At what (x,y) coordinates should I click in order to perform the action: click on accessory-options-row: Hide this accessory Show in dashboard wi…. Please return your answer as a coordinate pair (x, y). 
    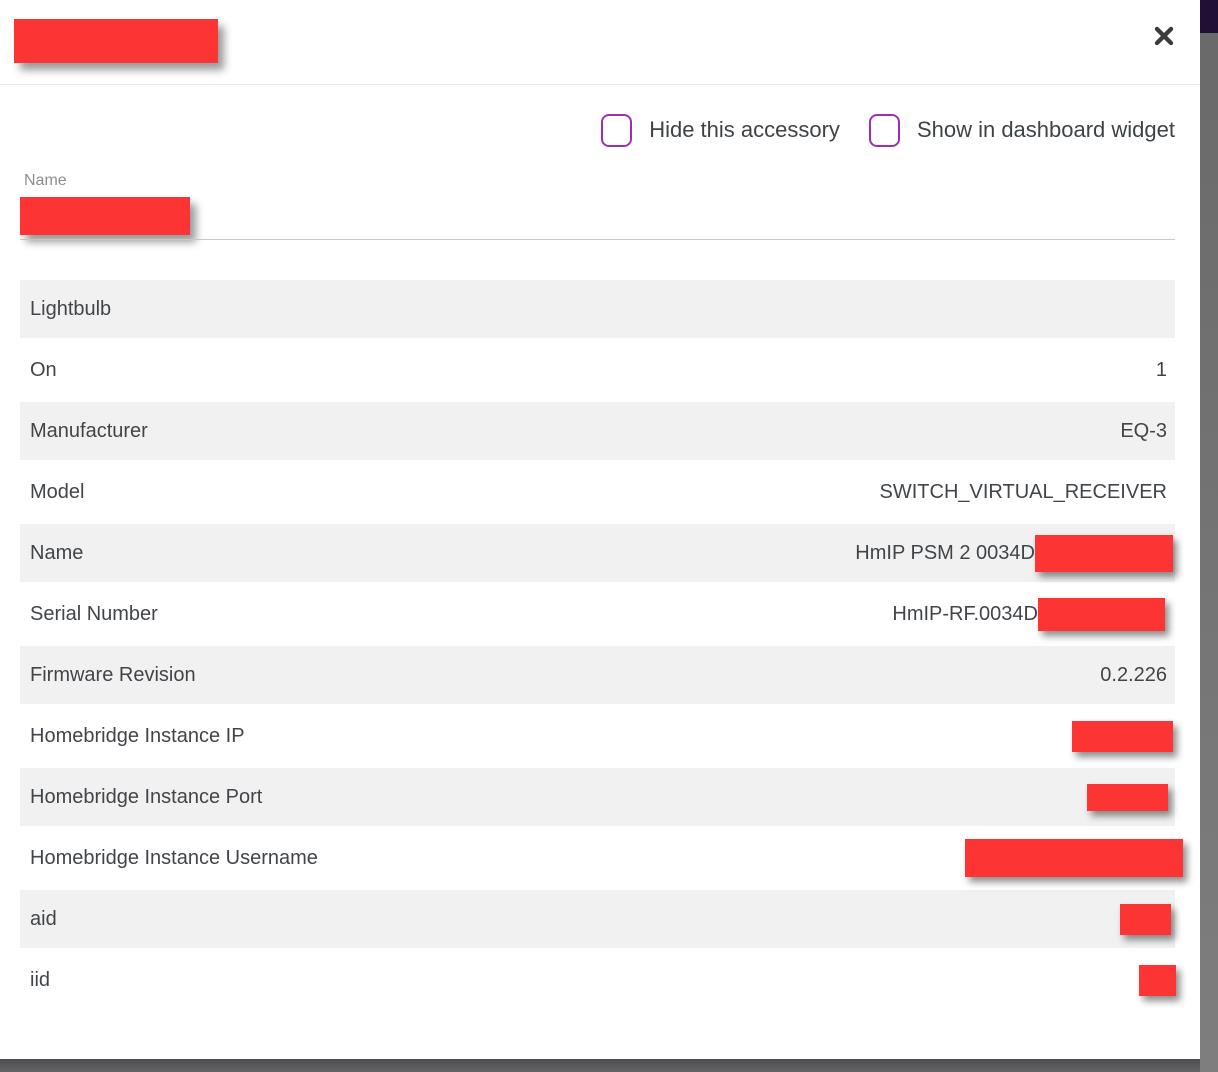
    Looking at the image, I should click on (597, 130).